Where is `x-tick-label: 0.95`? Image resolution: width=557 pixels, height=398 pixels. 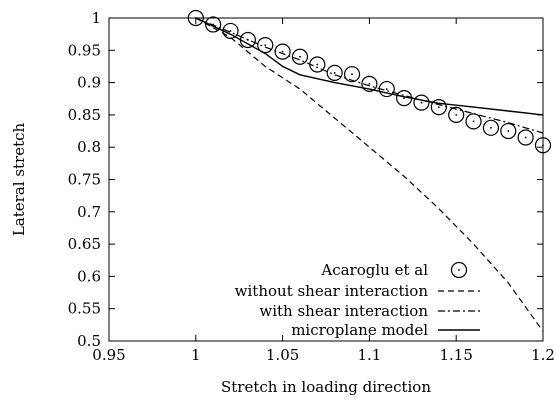
x-tick-label: 0.95 is located at coordinates (108, 355).